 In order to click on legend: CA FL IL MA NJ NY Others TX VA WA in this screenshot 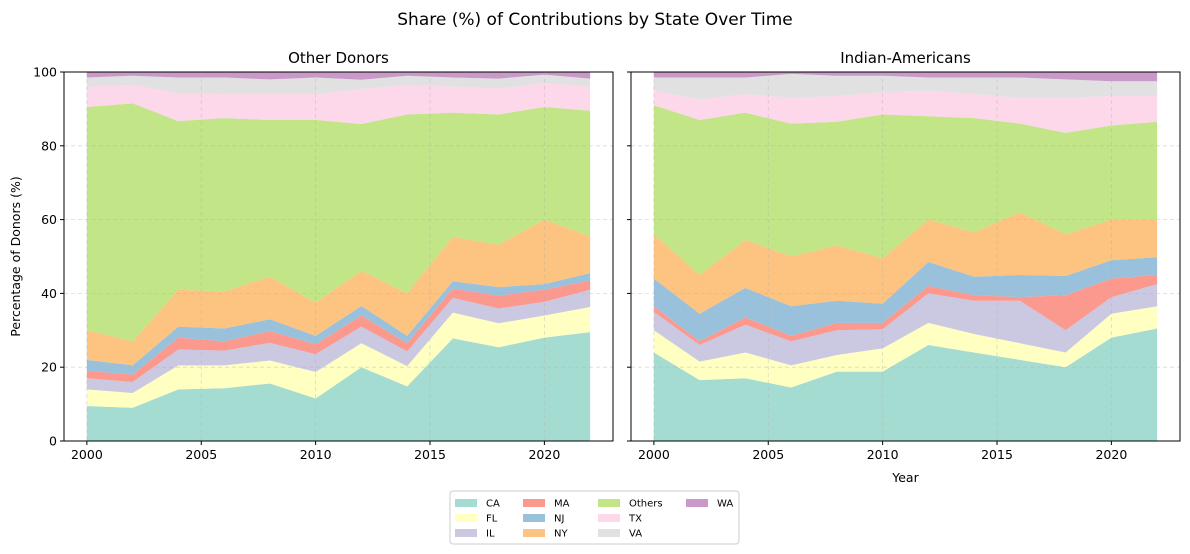, I will do `click(594, 517)`.